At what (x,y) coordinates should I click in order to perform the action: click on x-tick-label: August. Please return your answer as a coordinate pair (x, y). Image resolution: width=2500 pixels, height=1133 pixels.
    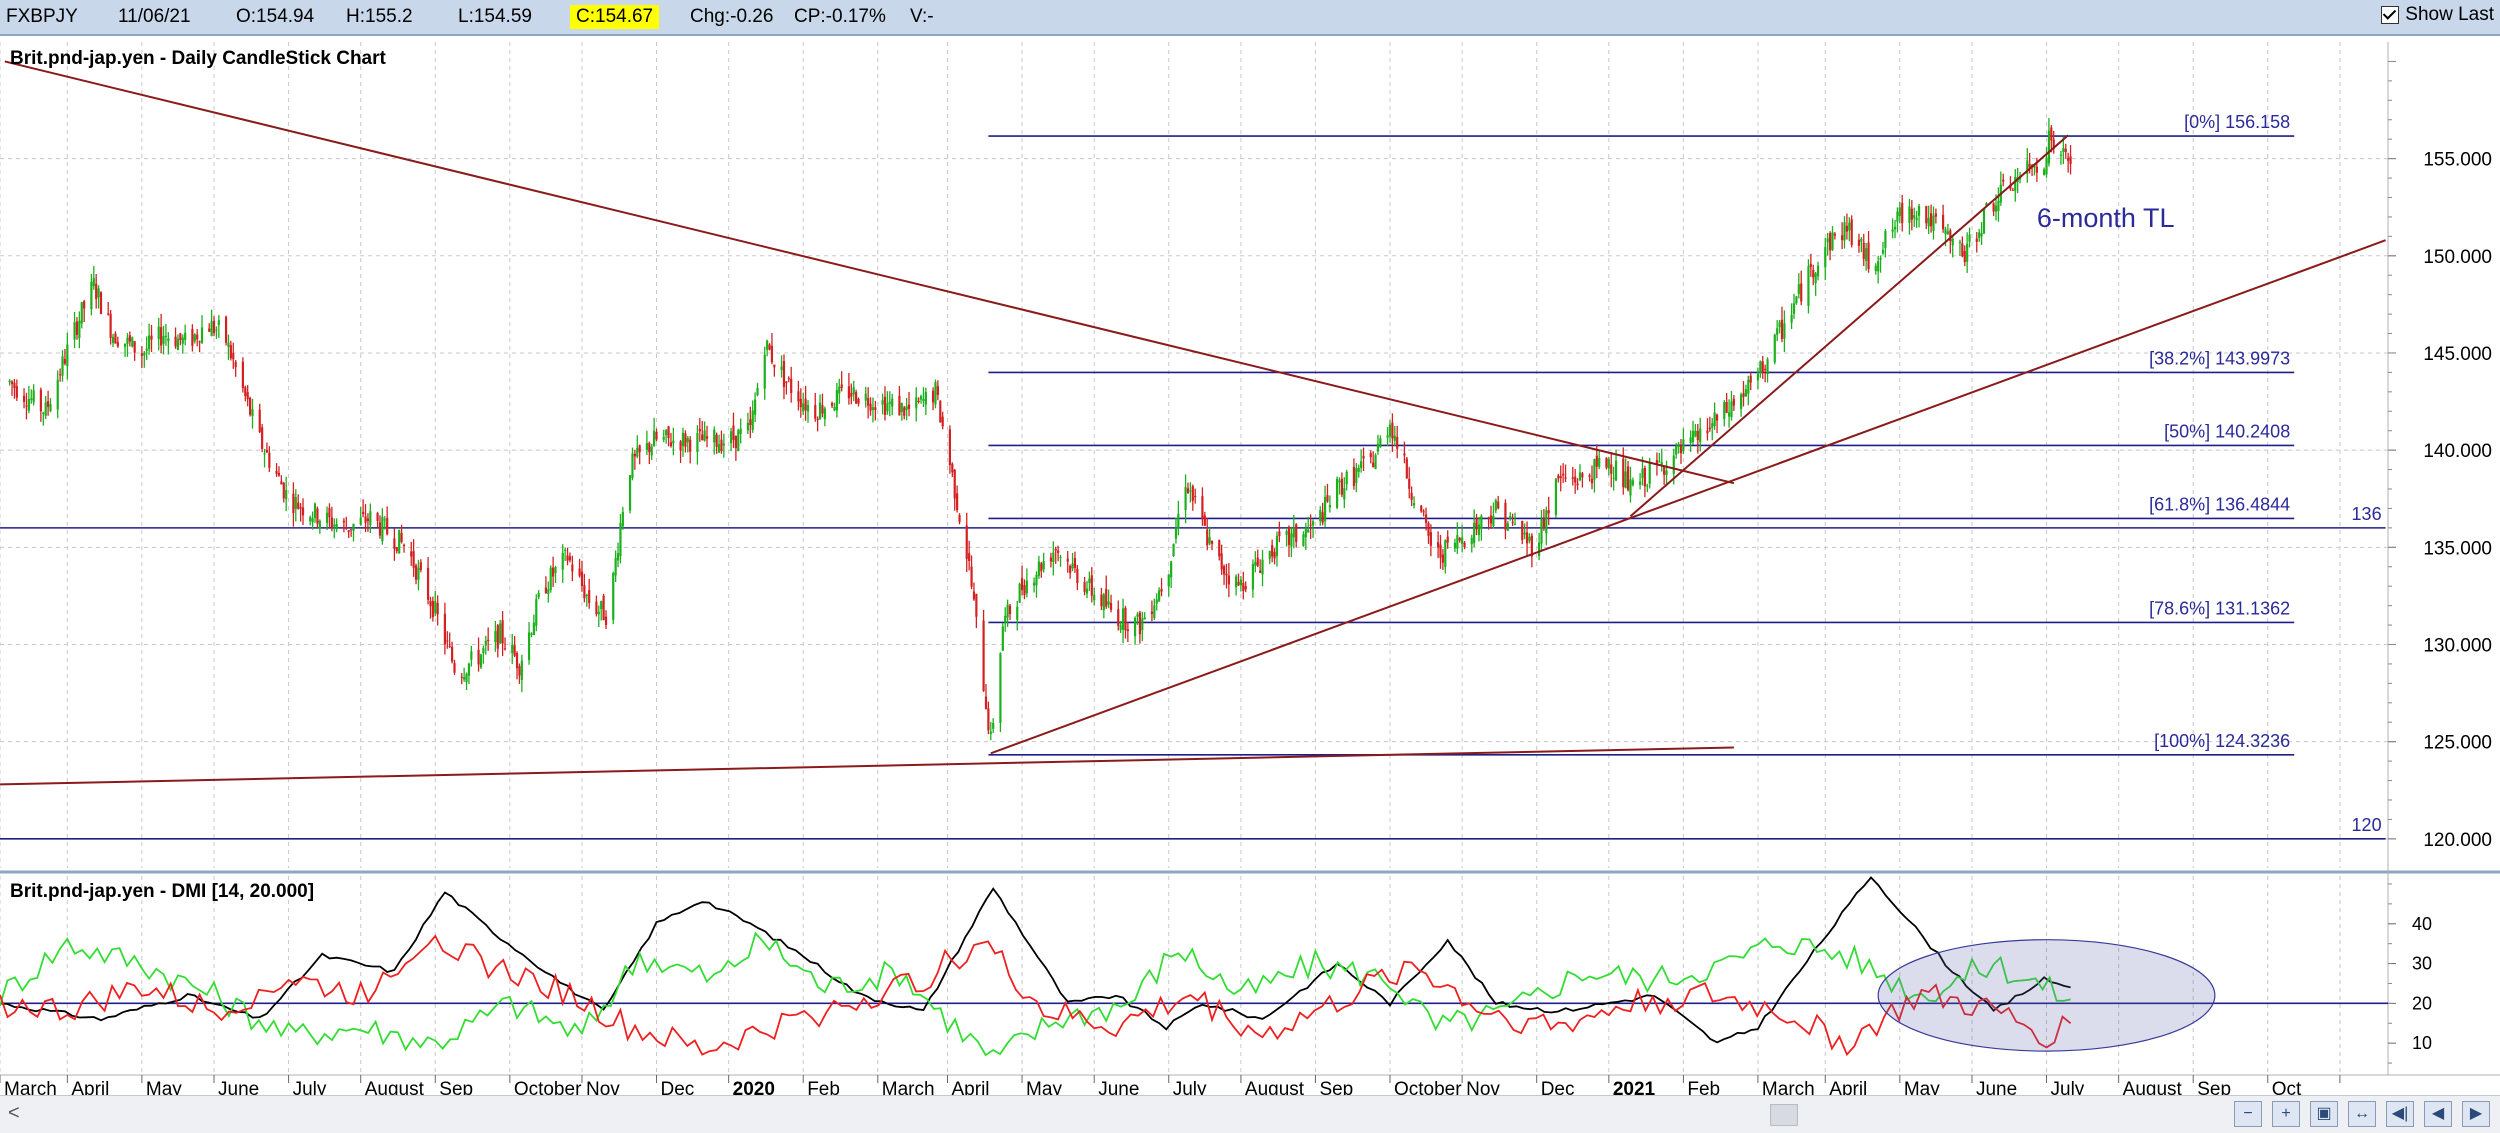
    Looking at the image, I should click on (2153, 1089).